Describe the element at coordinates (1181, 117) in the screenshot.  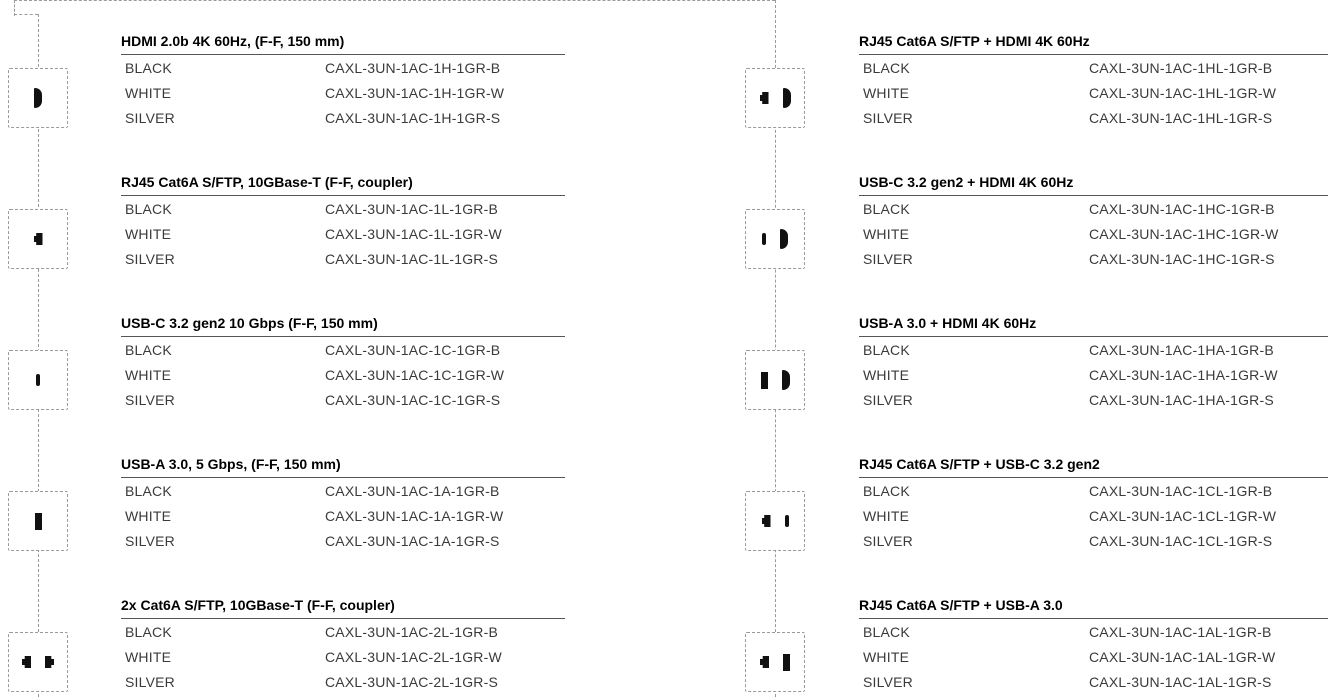
I see `part-code: CAXL-3UN-1AC-1HL-1GR-S` at that location.